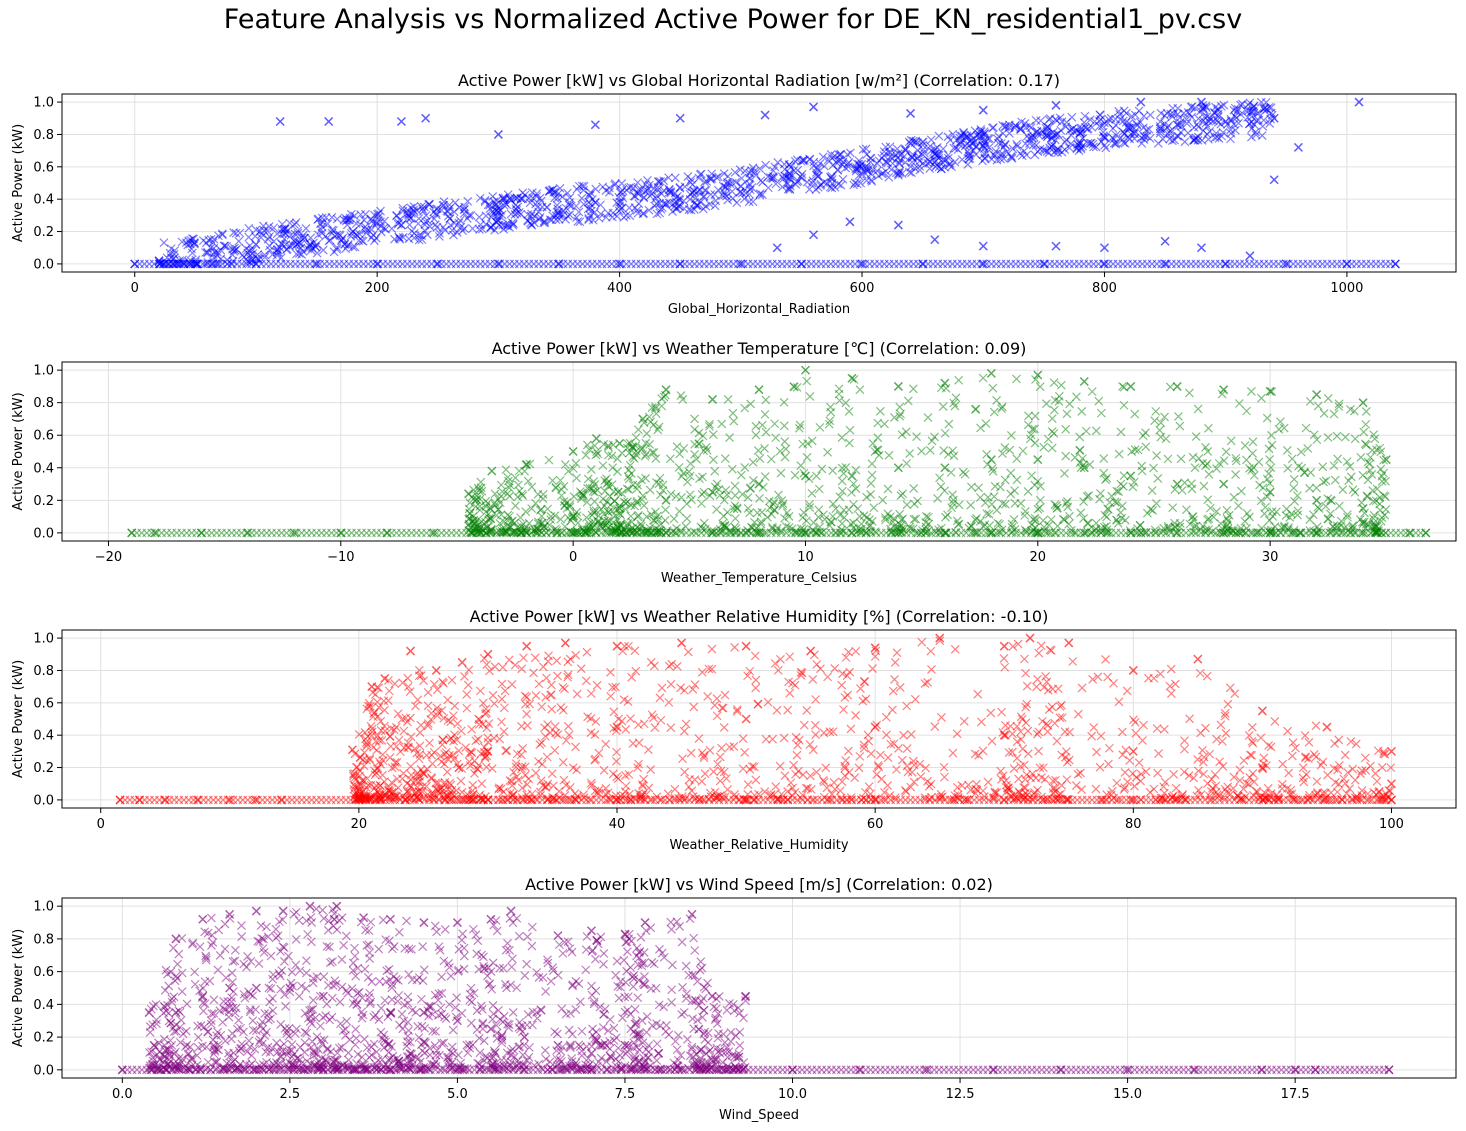  What do you see at coordinates (43, 436) in the screenshot?
I see `y-tick-label: 0.6` at bounding box center [43, 436].